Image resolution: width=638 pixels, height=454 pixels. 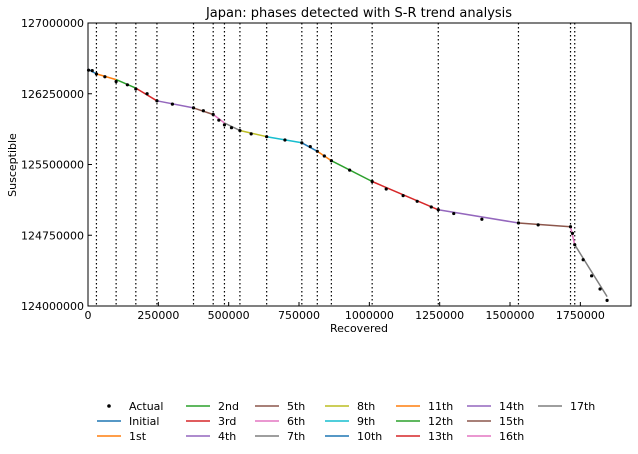 What do you see at coordinates (511, 406) in the screenshot?
I see `legend-label: 14th` at bounding box center [511, 406].